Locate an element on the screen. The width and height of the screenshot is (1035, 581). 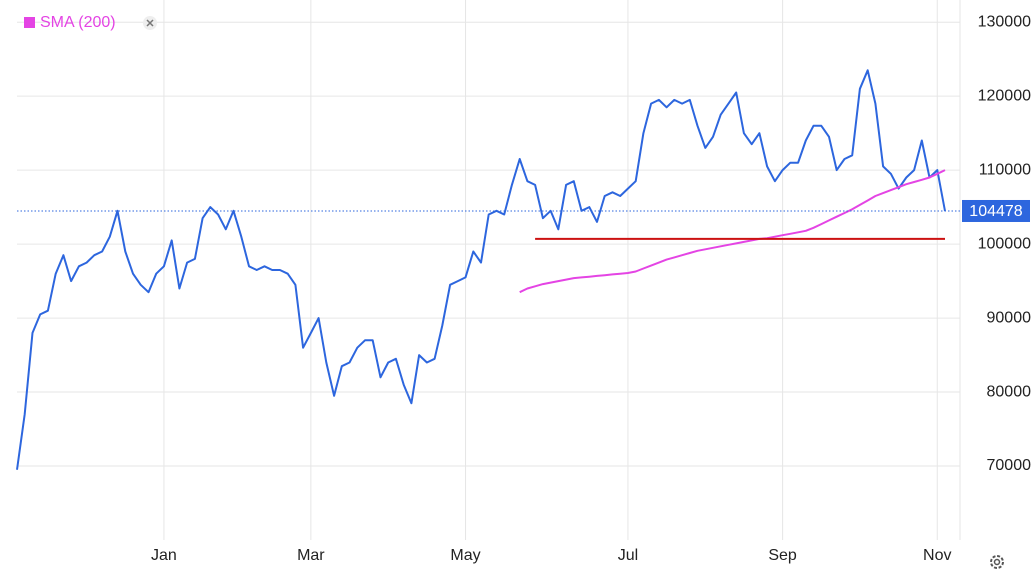
legend-swatch is located at coordinates (29, 22).